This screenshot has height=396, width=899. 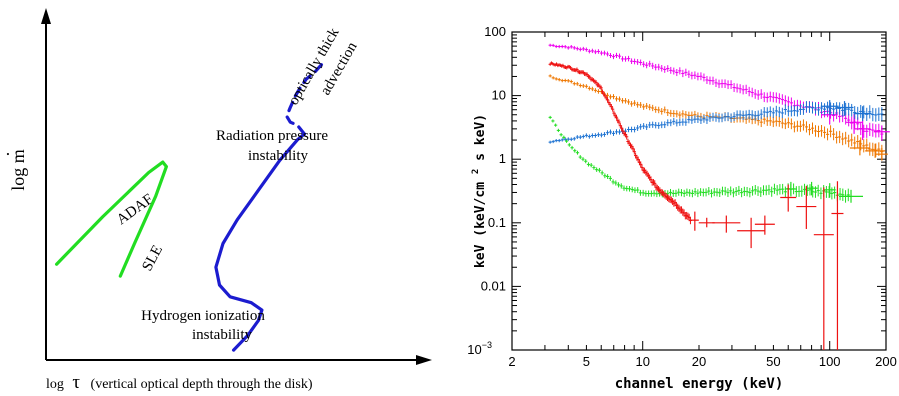 I want to click on right-y-label-sup: 2, so click(x=476, y=171).